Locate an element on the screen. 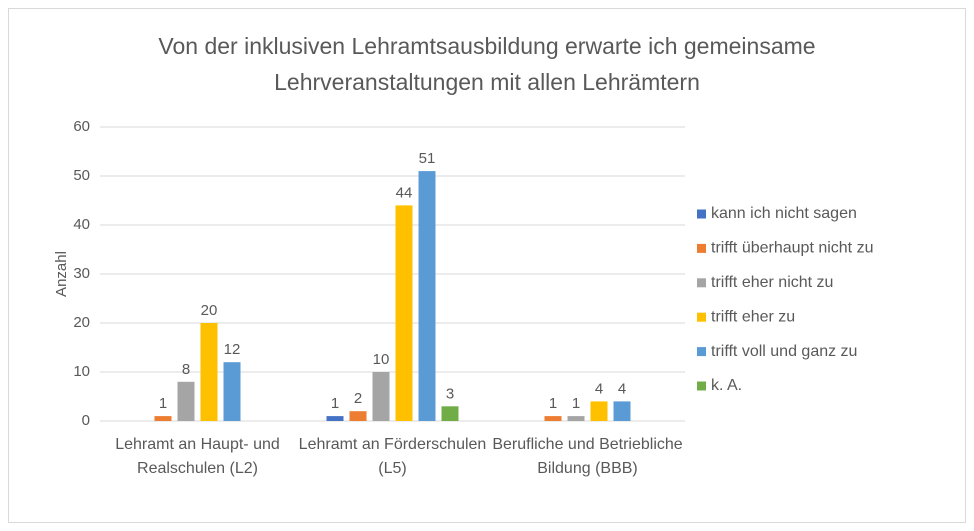 This screenshot has height=531, width=974. legend-label: trifft überhaupt nicht zu is located at coordinates (792, 248).